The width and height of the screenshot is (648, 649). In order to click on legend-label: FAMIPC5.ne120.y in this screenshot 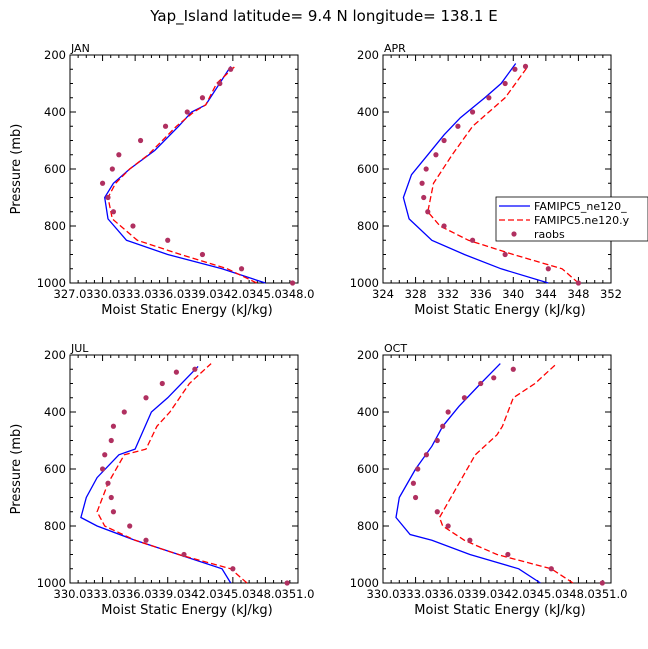, I will do `click(582, 220)`.